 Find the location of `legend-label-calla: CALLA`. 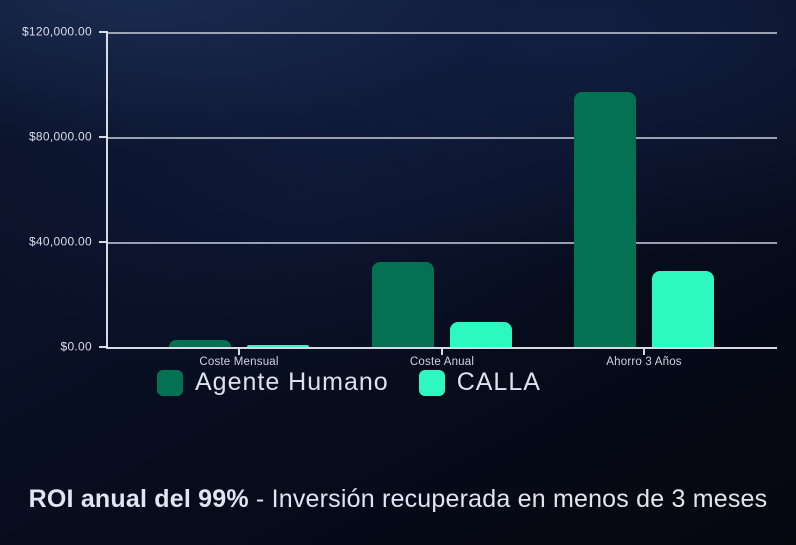

legend-label-calla: CALLA is located at coordinates (498, 382).